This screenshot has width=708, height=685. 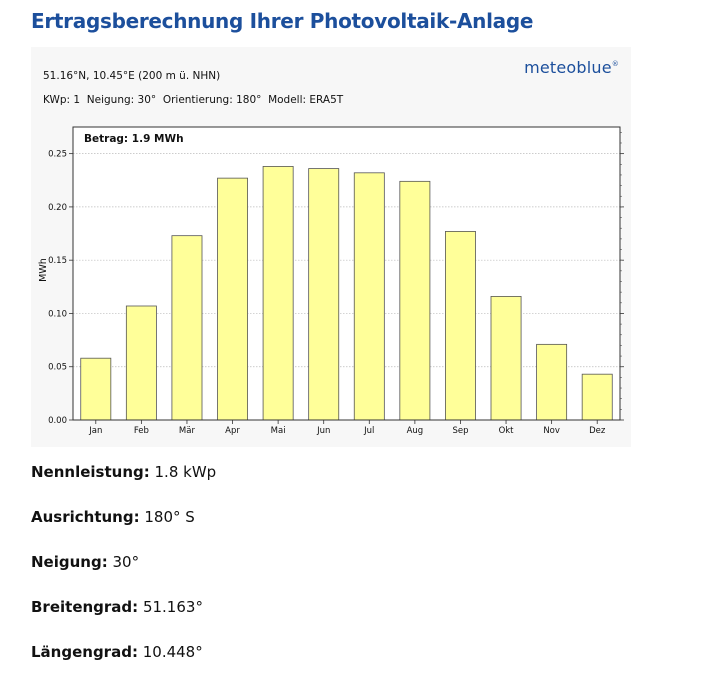 I want to click on location-text: 51.16°N, 10.45°E (200 m ü. NHN), so click(x=132, y=76).